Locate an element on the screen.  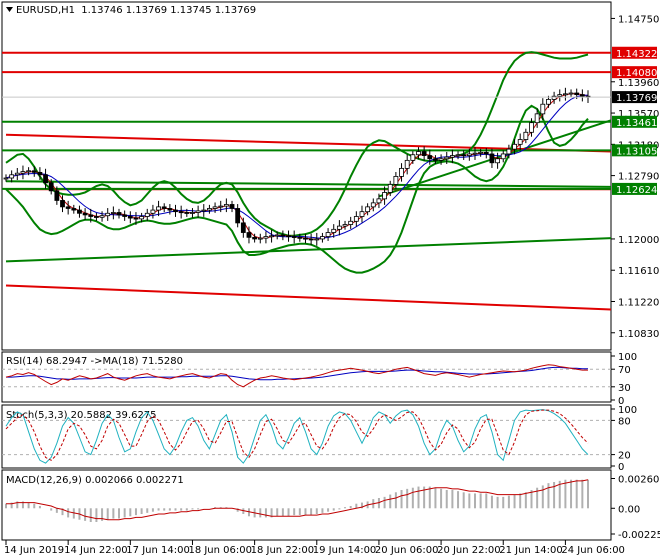
rsi-pane-frame is located at coordinates (306, 377).